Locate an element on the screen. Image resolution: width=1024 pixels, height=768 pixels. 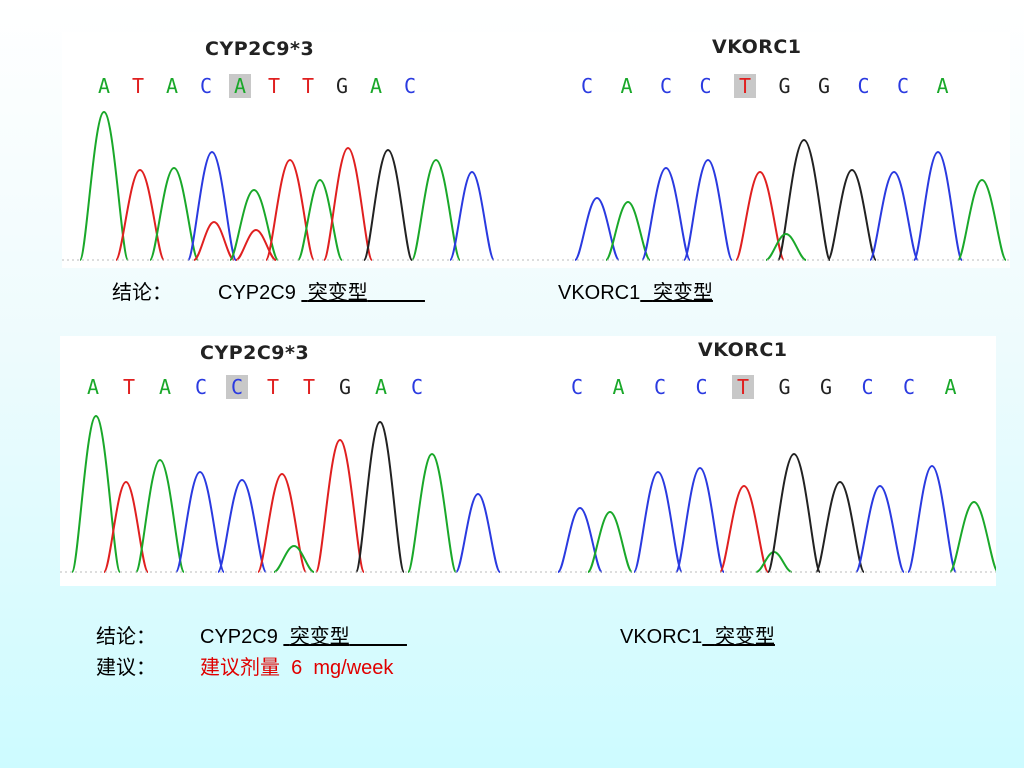
advice-dose: 建议剂量 6 mg/week is located at coordinates (296, 665).